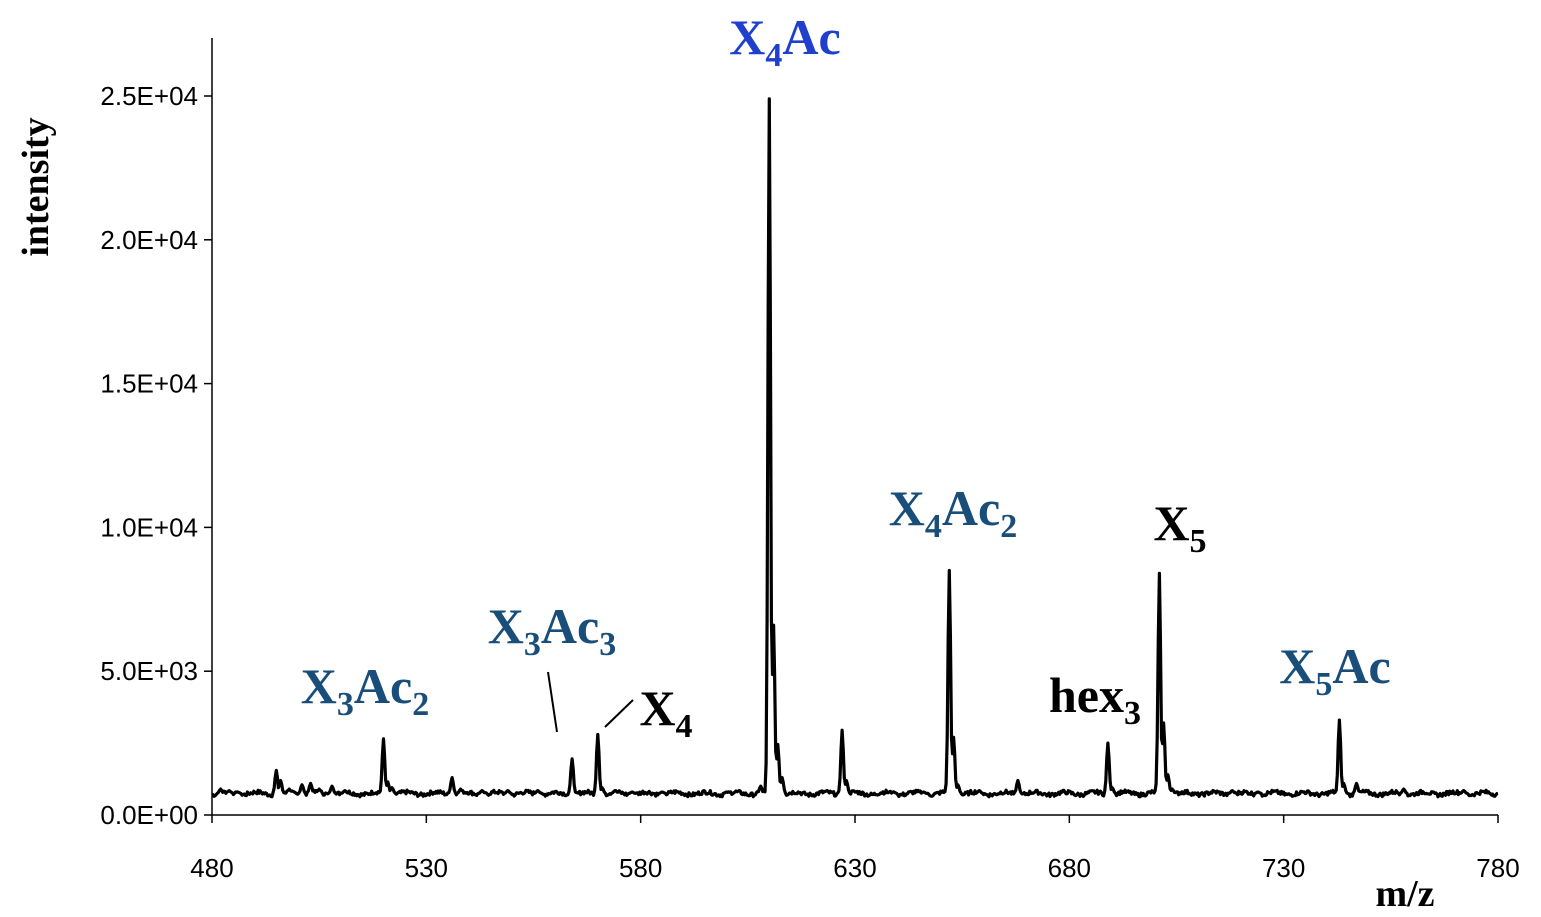 The height and width of the screenshot is (917, 1541). What do you see at coordinates (426, 868) in the screenshot?
I see `x-tick-label: 530` at bounding box center [426, 868].